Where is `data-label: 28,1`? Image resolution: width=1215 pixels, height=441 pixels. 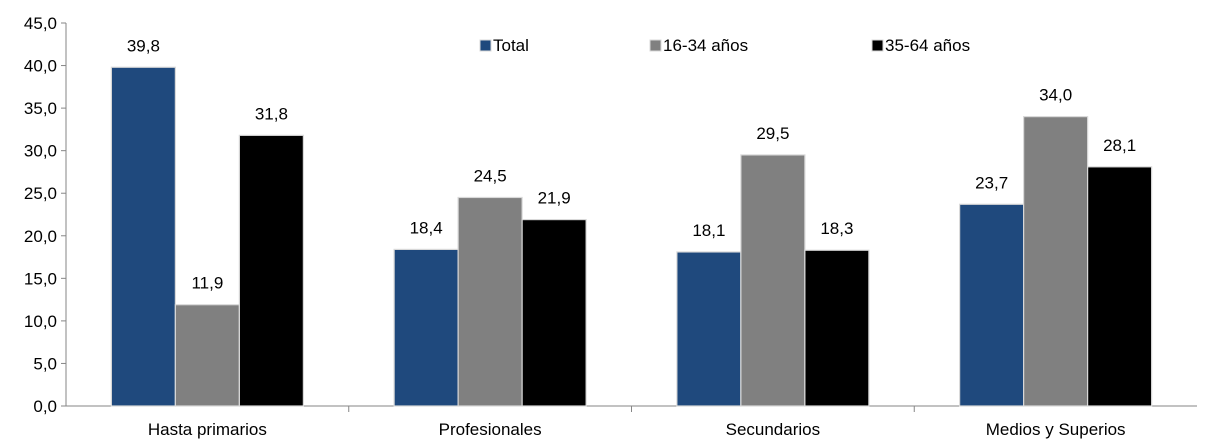
data-label: 28,1 is located at coordinates (1119, 145).